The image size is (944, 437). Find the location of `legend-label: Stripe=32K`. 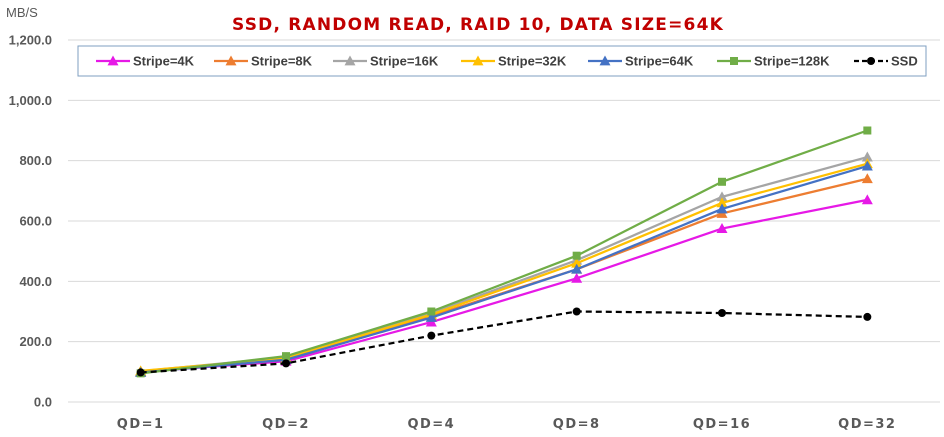

legend-label: Stripe=32K is located at coordinates (532, 61).